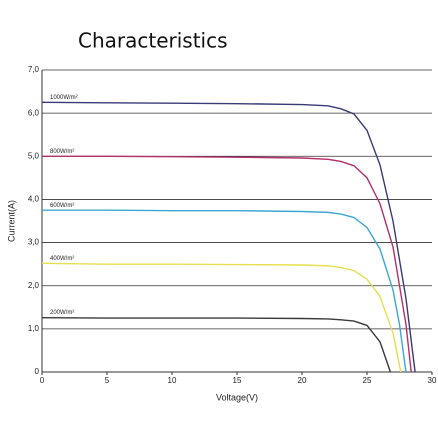 This screenshot has width=438, height=438. Describe the element at coordinates (172, 380) in the screenshot. I see `x-tick-label: 10` at that location.